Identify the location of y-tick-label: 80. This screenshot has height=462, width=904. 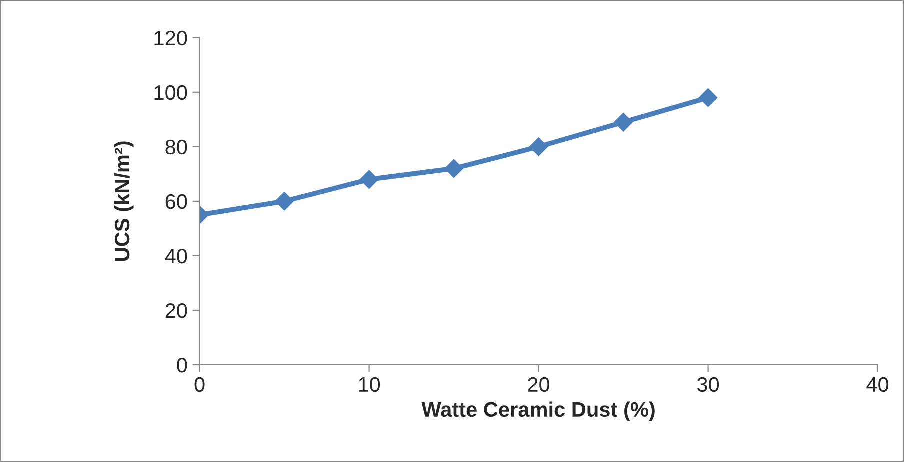
(177, 147).